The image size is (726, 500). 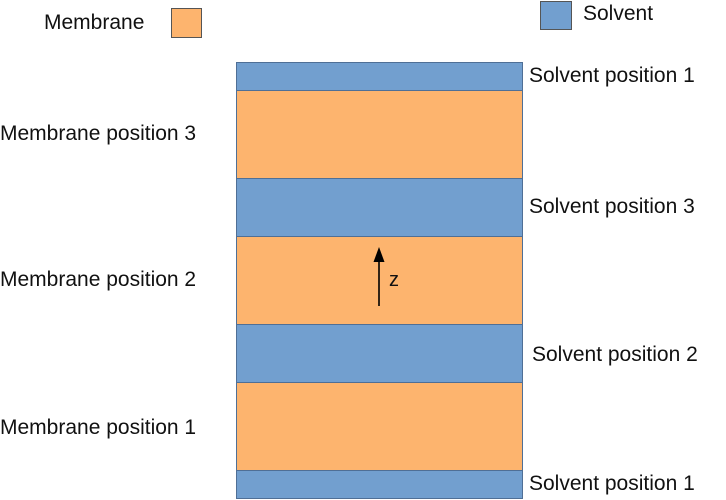 I want to click on label-membrane-2: Membrane position 2, so click(x=98, y=279).